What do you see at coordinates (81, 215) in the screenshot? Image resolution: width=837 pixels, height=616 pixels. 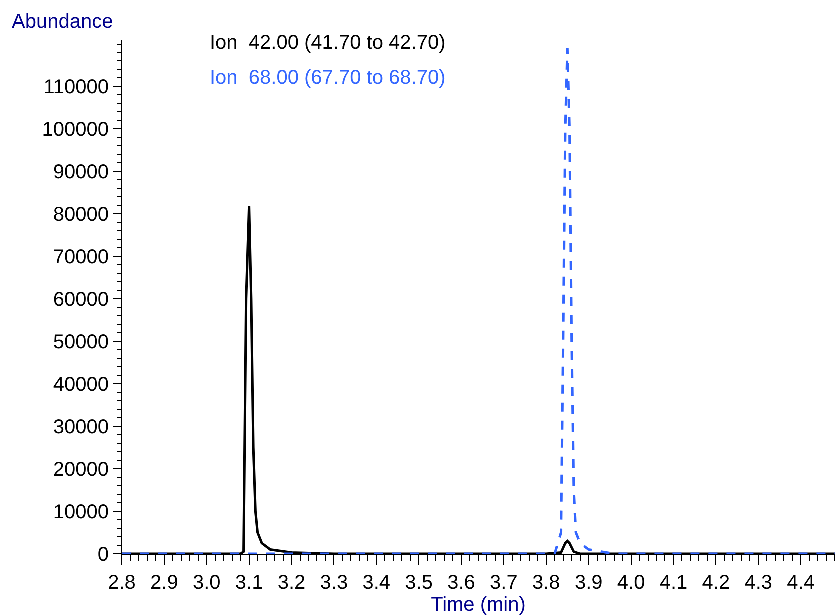 I see `y-tick-label: 80000` at bounding box center [81, 215].